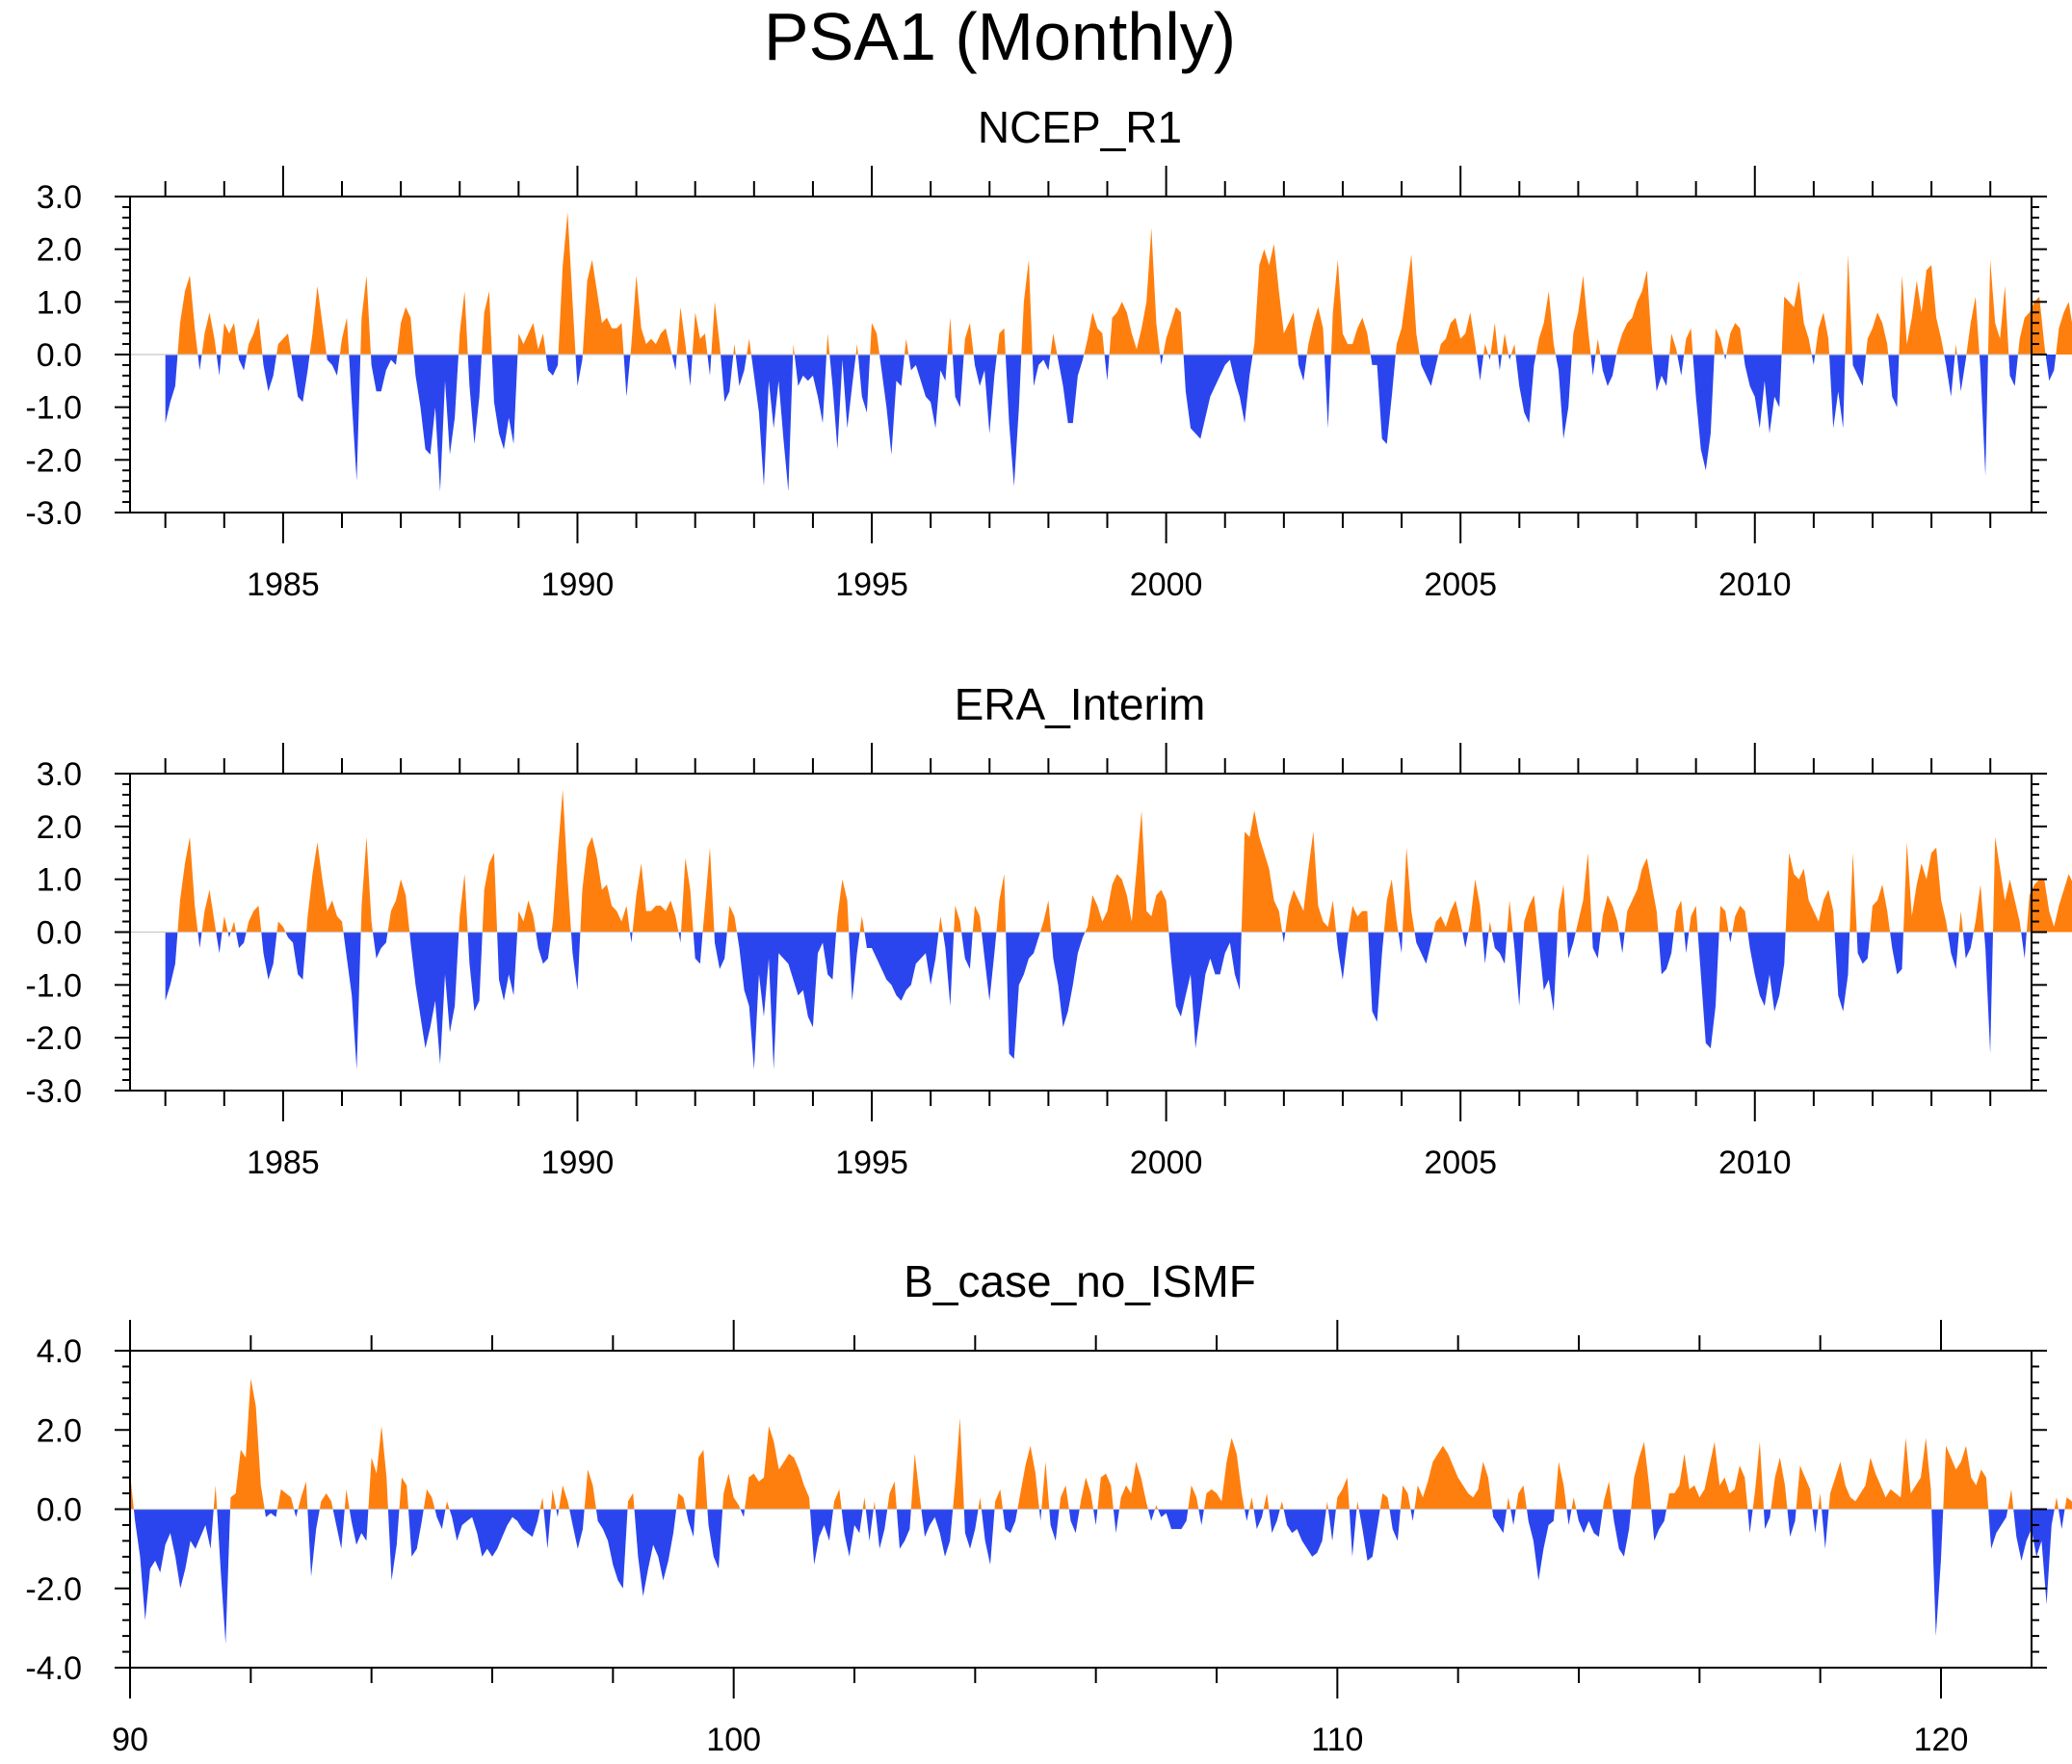 Image resolution: width=2072 pixels, height=1764 pixels. I want to click on y-tick-label: 2.0, so click(60, 827).